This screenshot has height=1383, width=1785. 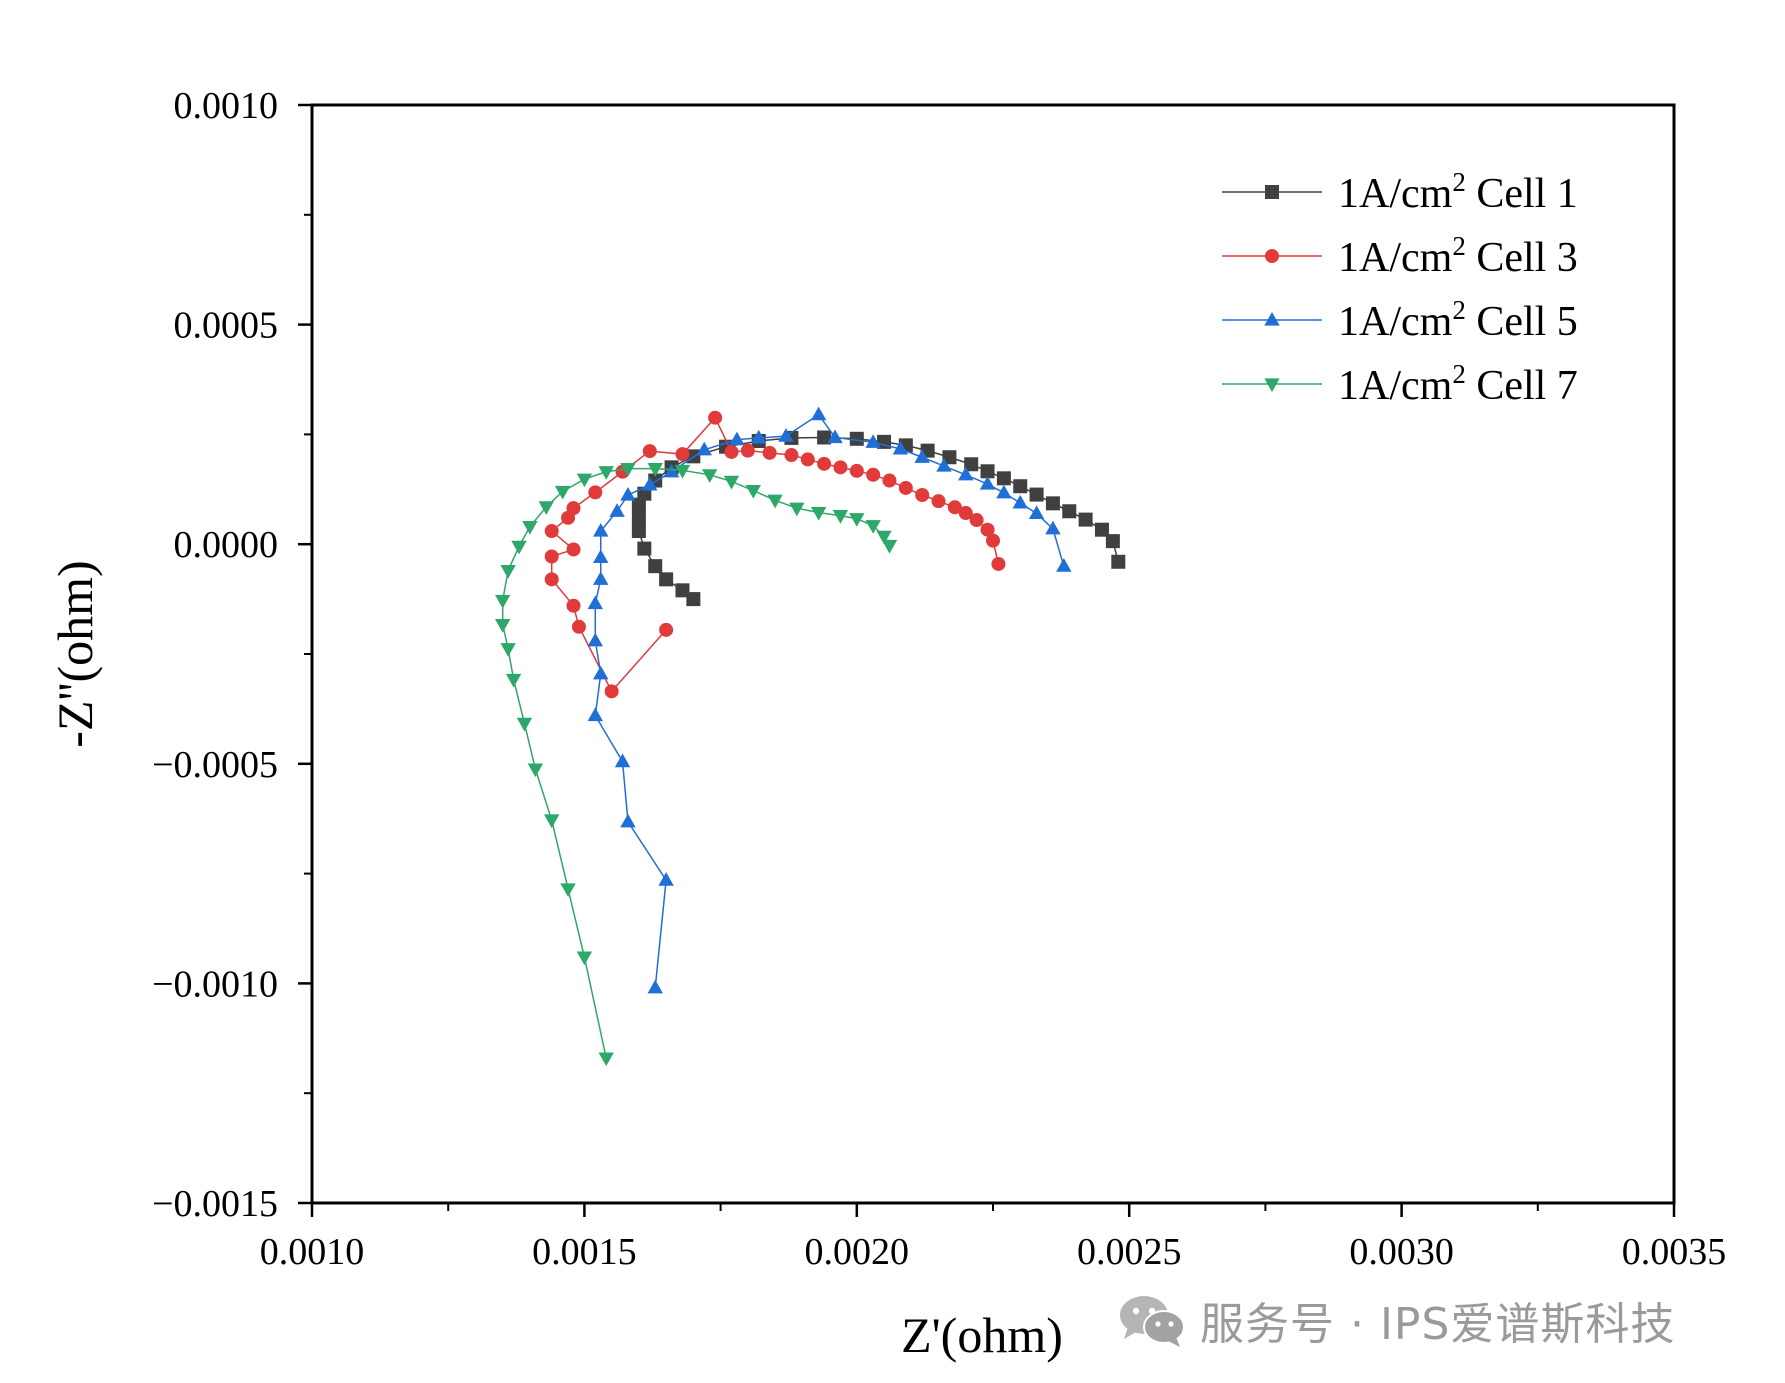 I want to click on wechat-icon, so click(x=1152, y=1321).